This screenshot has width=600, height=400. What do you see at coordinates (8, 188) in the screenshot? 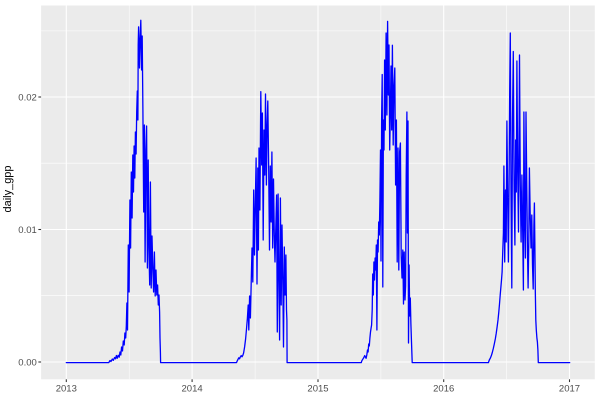
I see `svg-text: daily_gpp` at bounding box center [8, 188].